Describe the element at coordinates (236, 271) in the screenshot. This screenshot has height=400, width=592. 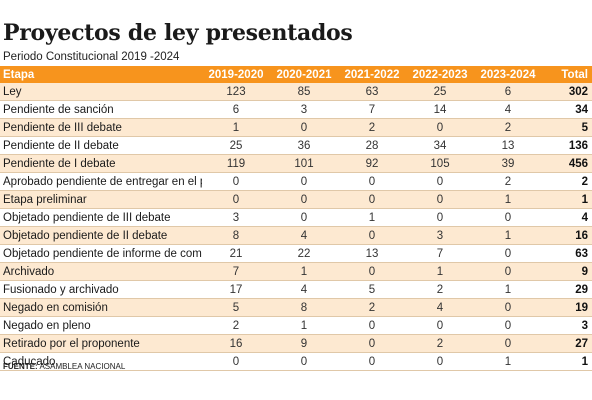
I see `cell-2019-2020: 7` at that location.